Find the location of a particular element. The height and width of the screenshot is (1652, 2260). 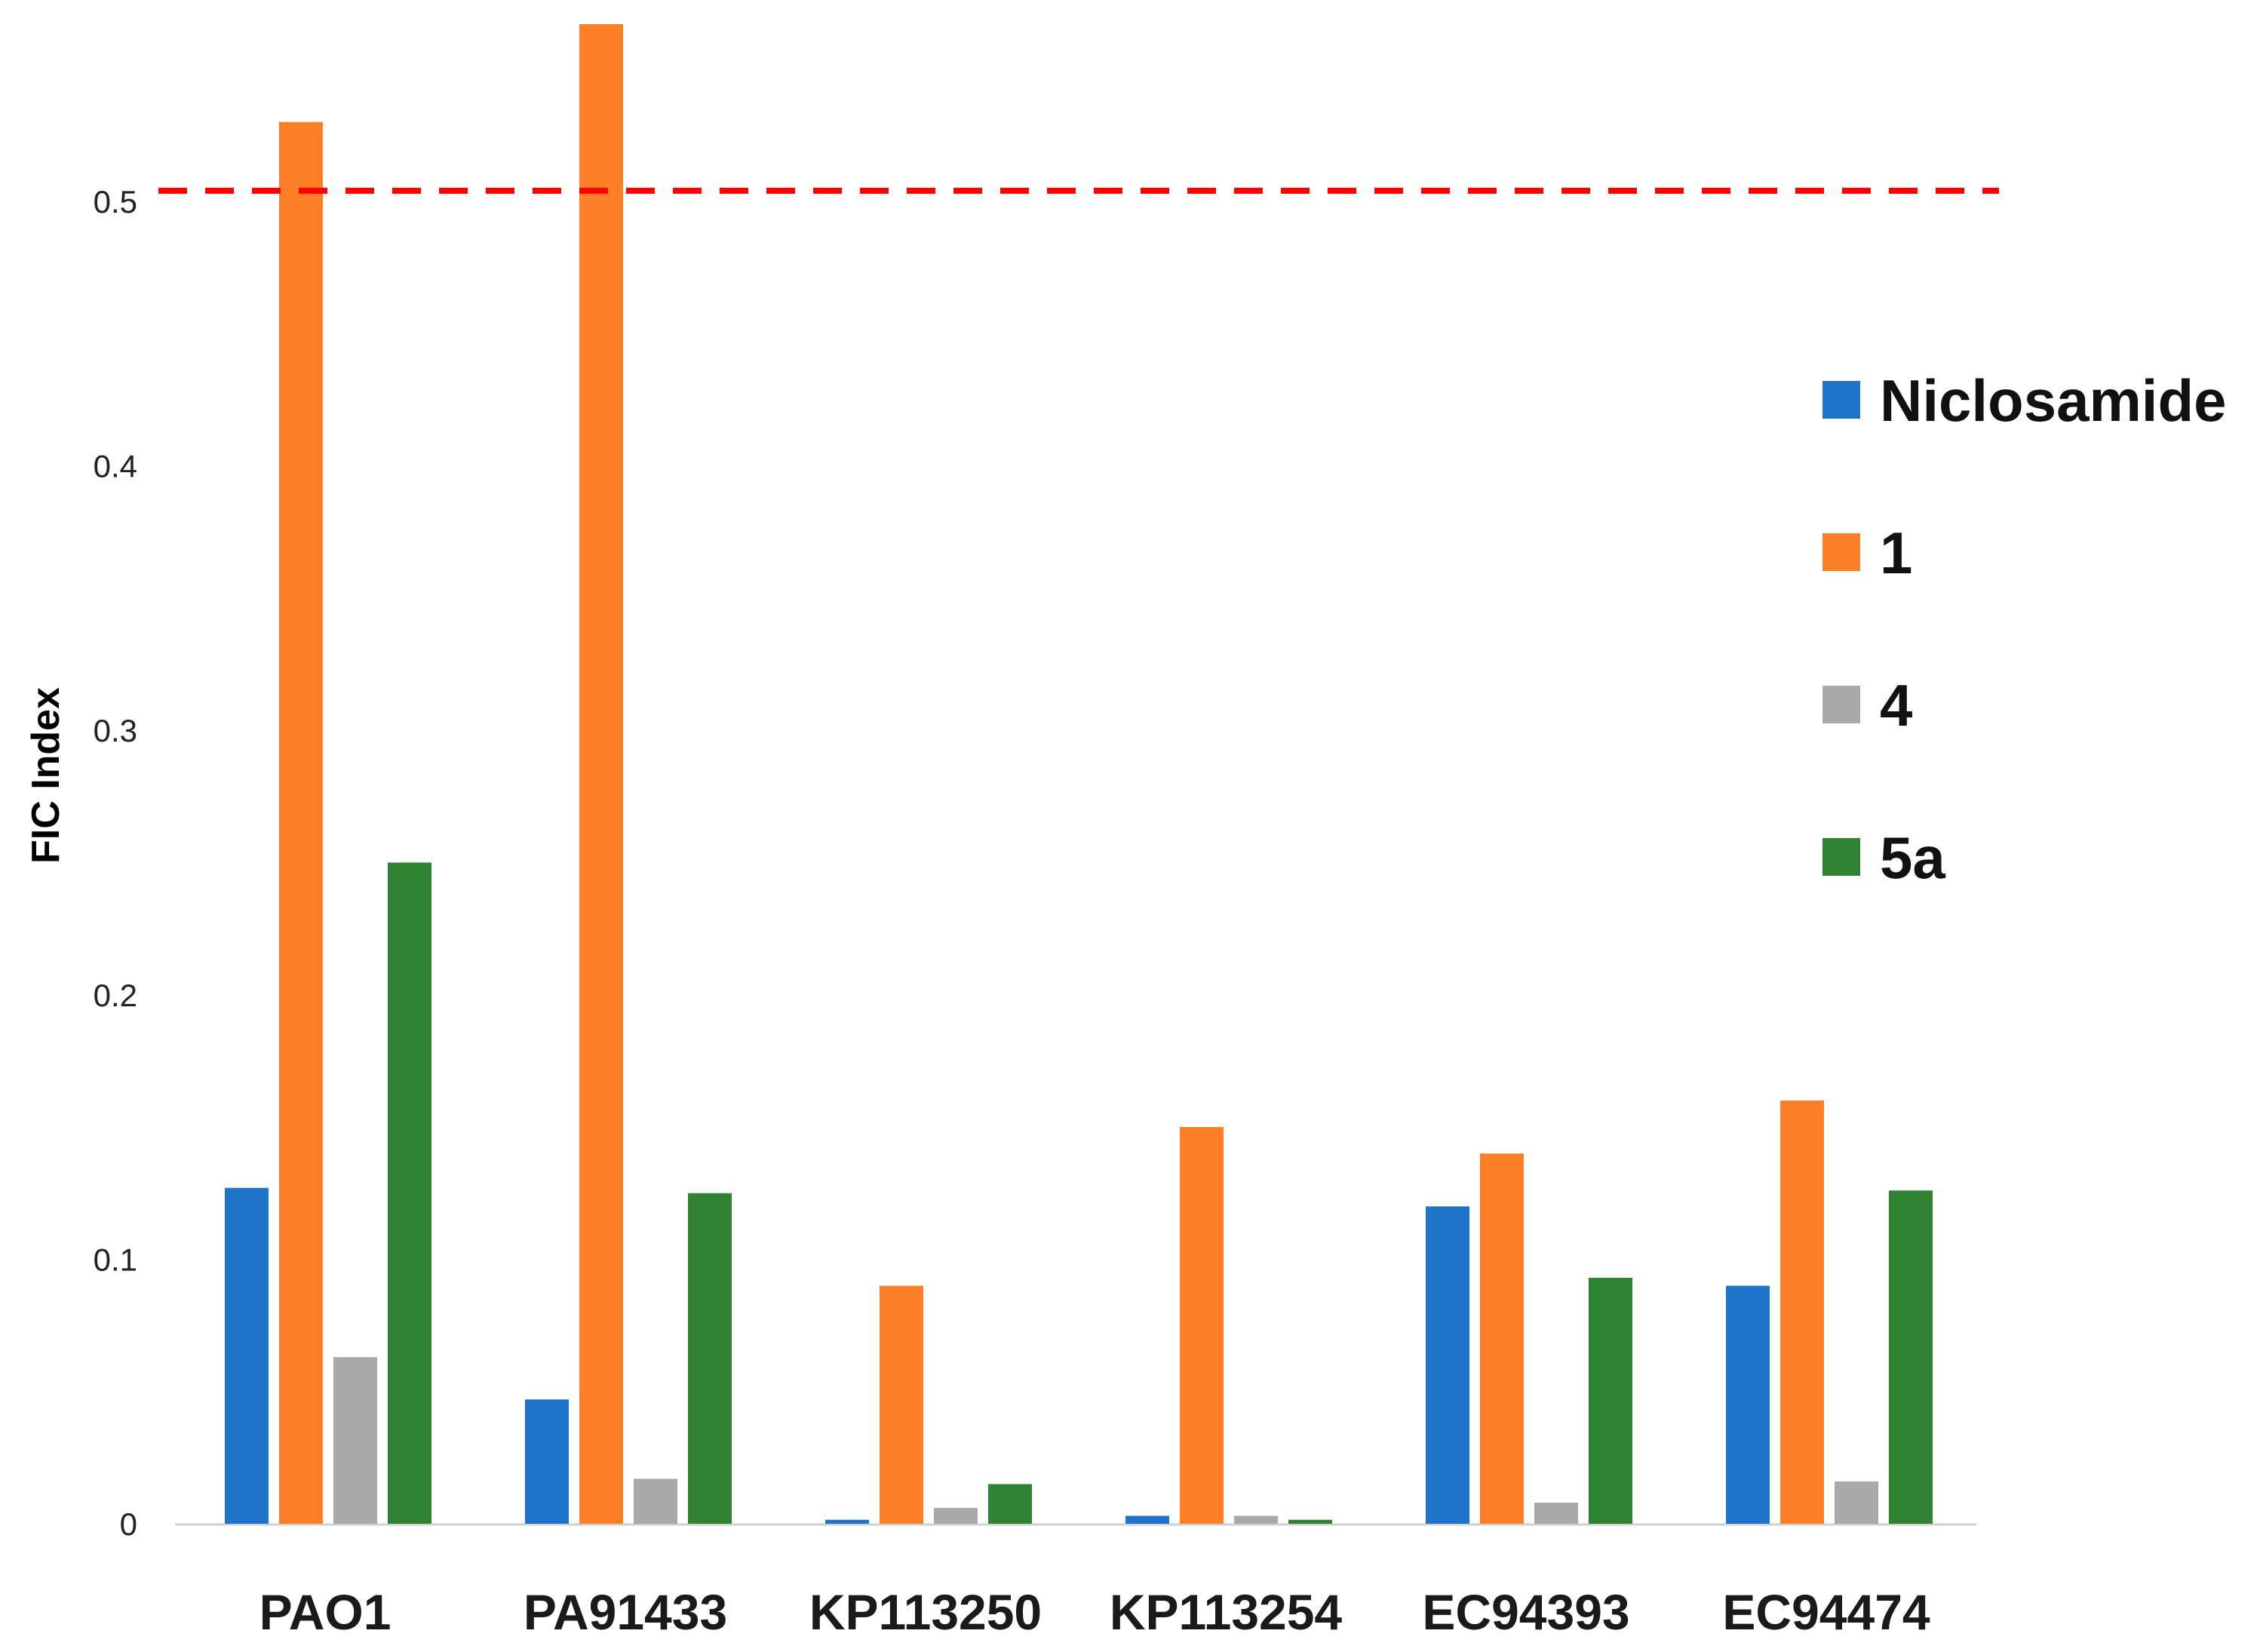

bar-4-kp113254 is located at coordinates (1256, 1519).